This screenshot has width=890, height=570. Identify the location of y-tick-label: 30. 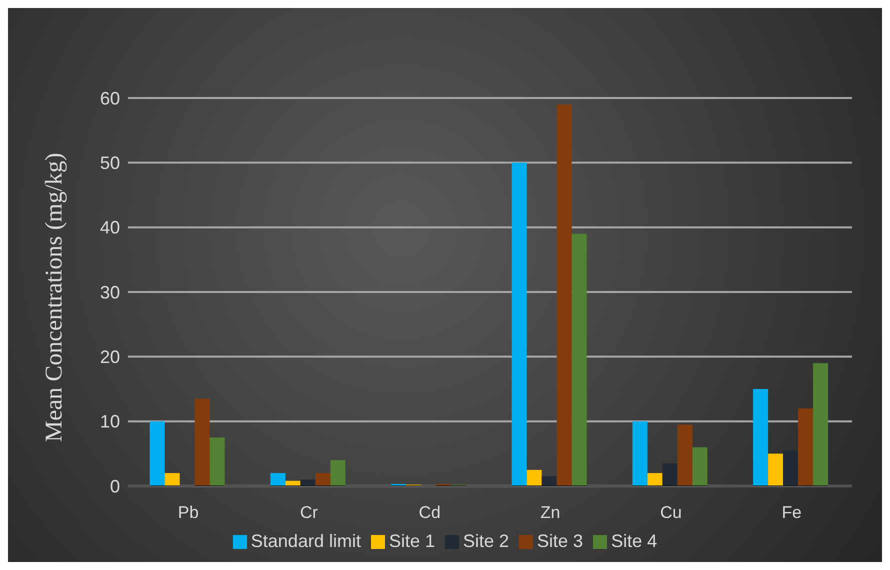
(110, 292).